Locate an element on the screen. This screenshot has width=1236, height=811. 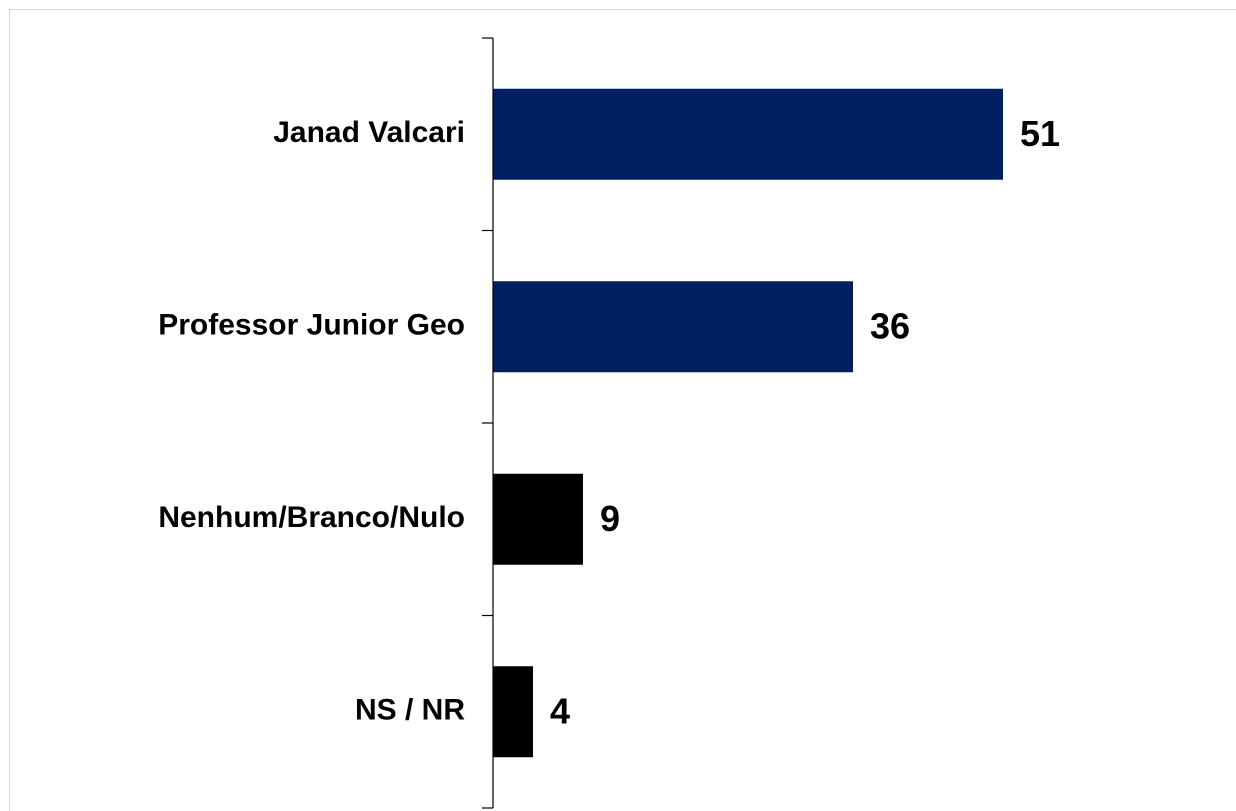
data-label: 36 is located at coordinates (890, 325).